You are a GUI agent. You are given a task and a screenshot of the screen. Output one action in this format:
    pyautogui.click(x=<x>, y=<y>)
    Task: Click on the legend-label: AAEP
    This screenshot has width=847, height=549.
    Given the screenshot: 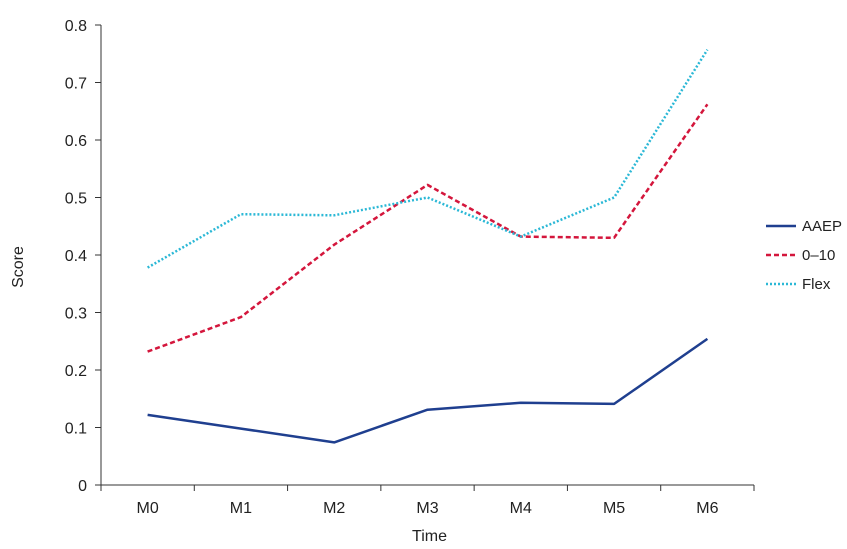 What is the action you would take?
    pyautogui.click(x=822, y=226)
    